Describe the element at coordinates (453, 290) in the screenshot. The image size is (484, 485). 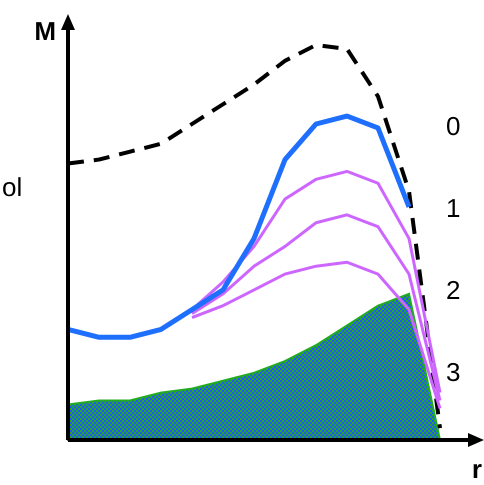
I see `annotation: 2` at that location.